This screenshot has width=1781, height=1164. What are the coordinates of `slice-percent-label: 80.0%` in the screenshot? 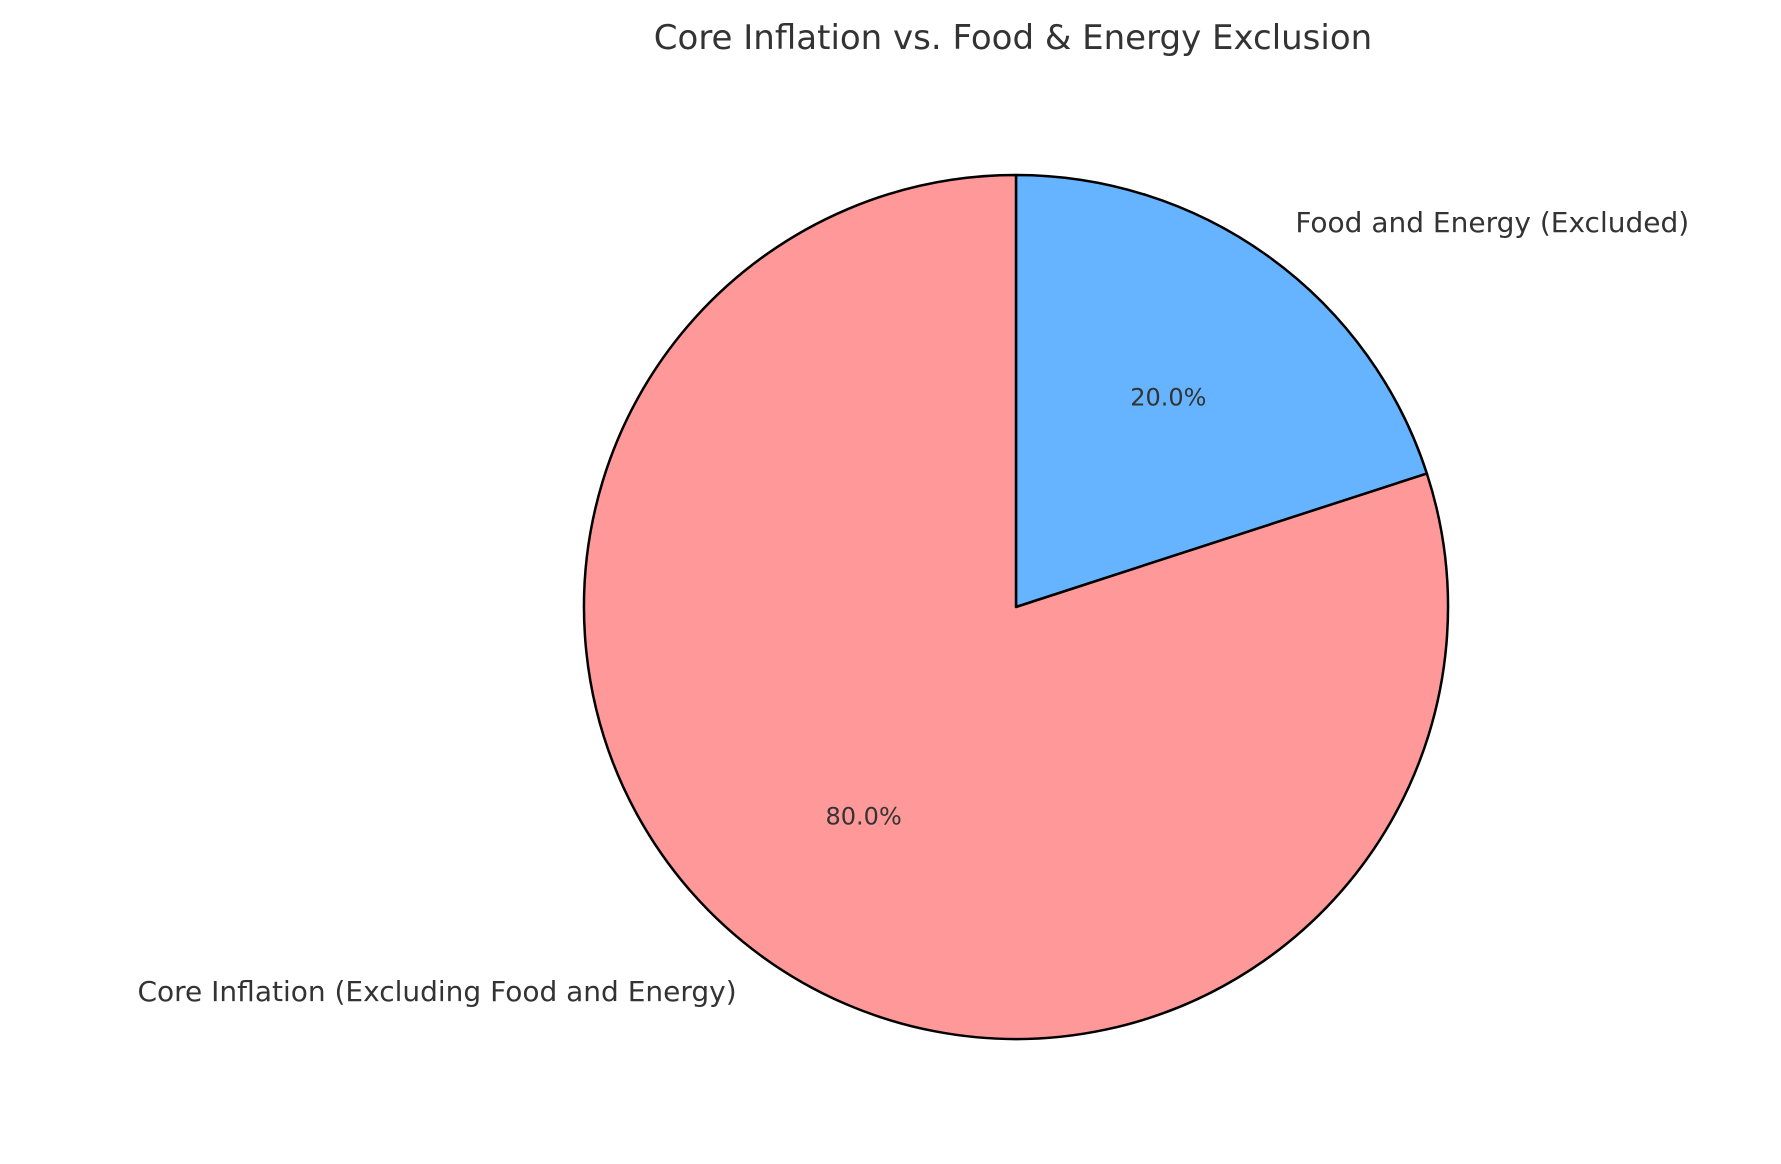 It's located at (864, 817).